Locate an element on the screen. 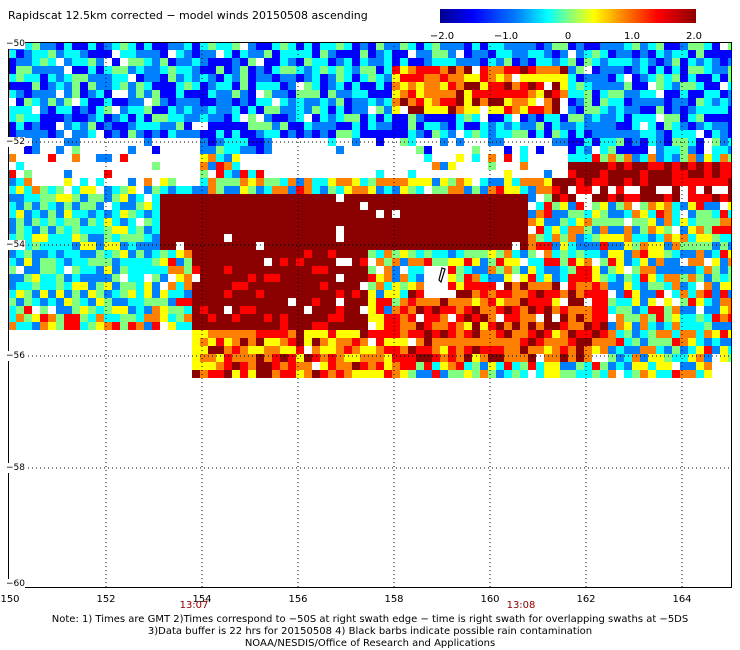 The image size is (740, 650). lon-label: 156 is located at coordinates (298, 599).